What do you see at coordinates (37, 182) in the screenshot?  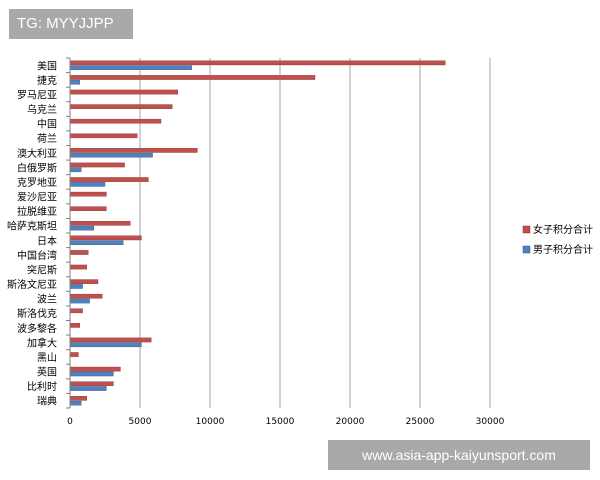 I see `category-label: 克罗地亚` at bounding box center [37, 182].